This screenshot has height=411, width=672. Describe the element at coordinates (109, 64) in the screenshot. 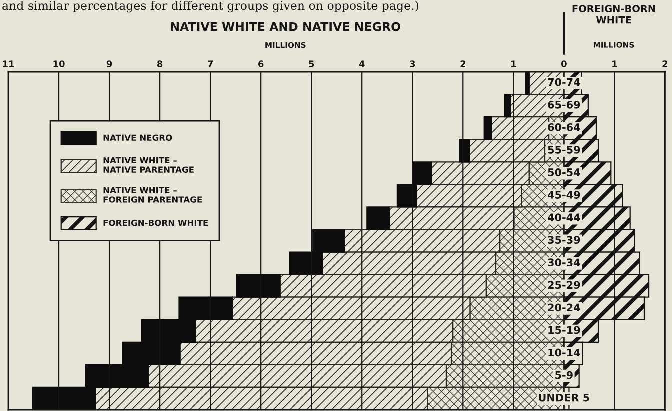

I see `x-tick-label: 9` at that location.